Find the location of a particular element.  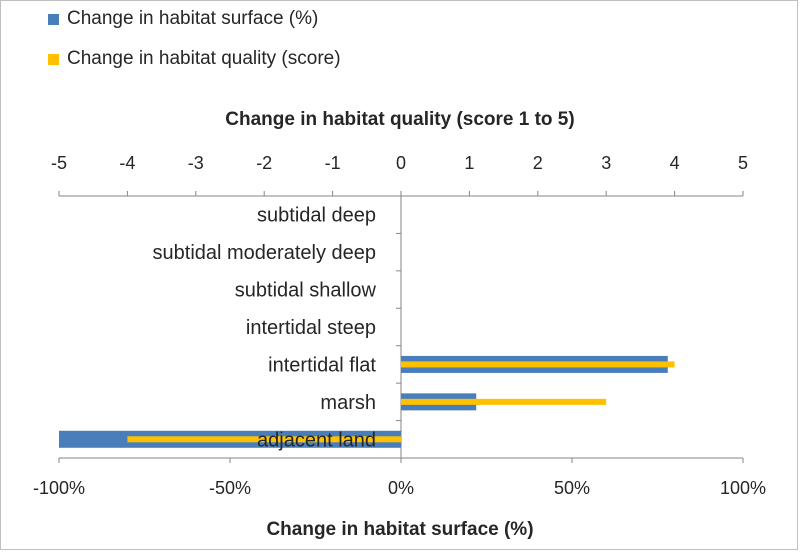

category-label: adjacent land is located at coordinates (316, 440).